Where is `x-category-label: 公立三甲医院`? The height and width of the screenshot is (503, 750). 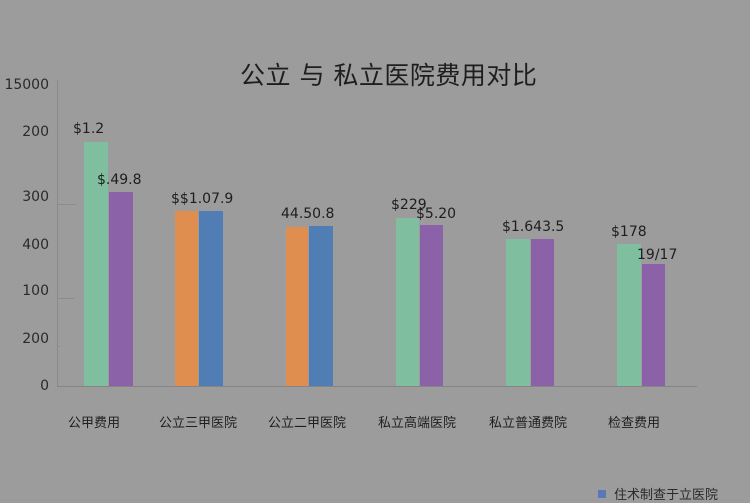 x-category-label: 公立三甲医院 is located at coordinates (198, 423).